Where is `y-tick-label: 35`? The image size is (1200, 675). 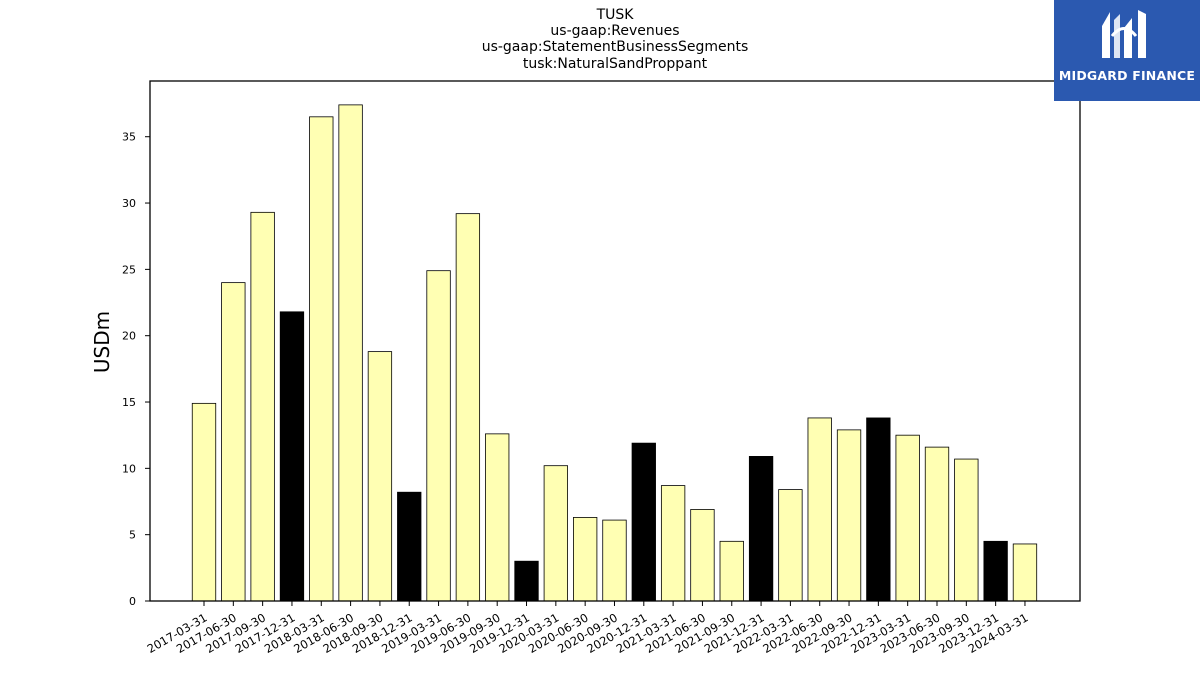 y-tick-label: 35 is located at coordinates (129, 137).